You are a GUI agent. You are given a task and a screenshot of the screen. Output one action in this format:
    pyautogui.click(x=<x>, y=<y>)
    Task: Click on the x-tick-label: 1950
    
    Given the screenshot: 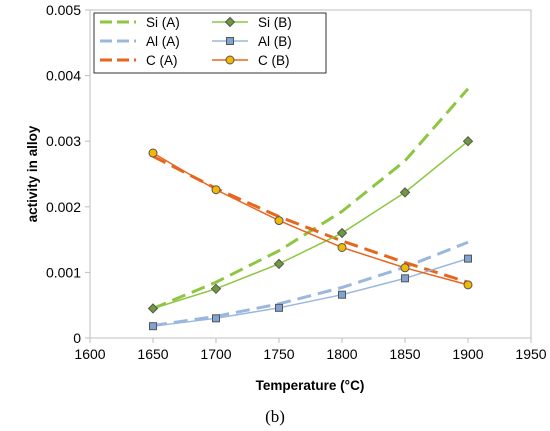 What is the action you would take?
    pyautogui.click(x=530, y=354)
    